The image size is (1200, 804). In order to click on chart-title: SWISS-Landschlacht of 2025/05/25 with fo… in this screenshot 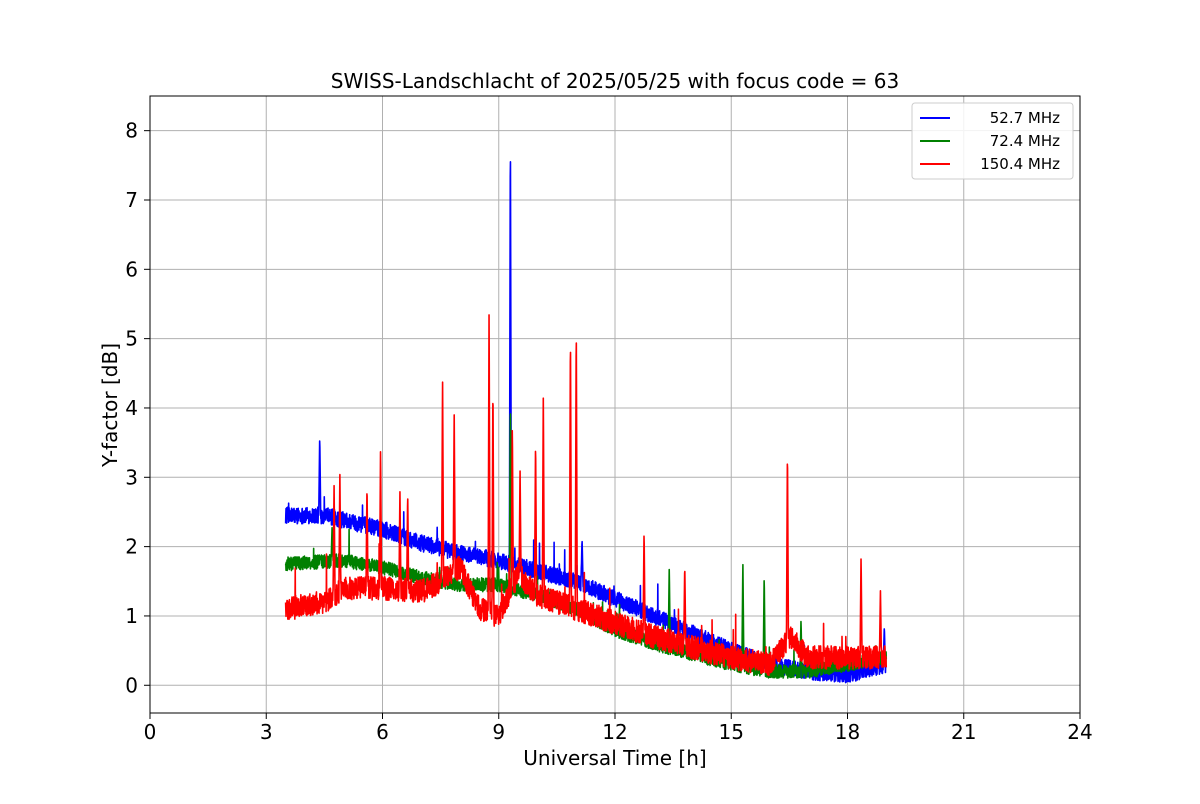, I will do `click(615, 81)`.